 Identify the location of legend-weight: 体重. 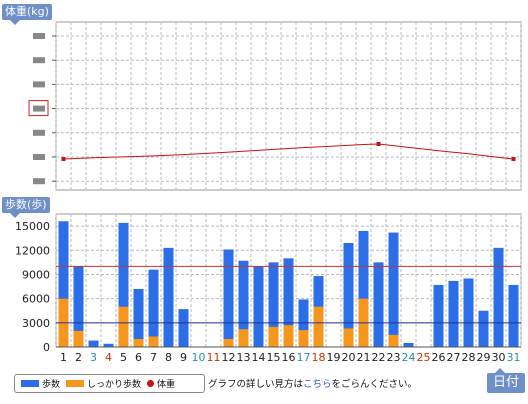
(161, 383).